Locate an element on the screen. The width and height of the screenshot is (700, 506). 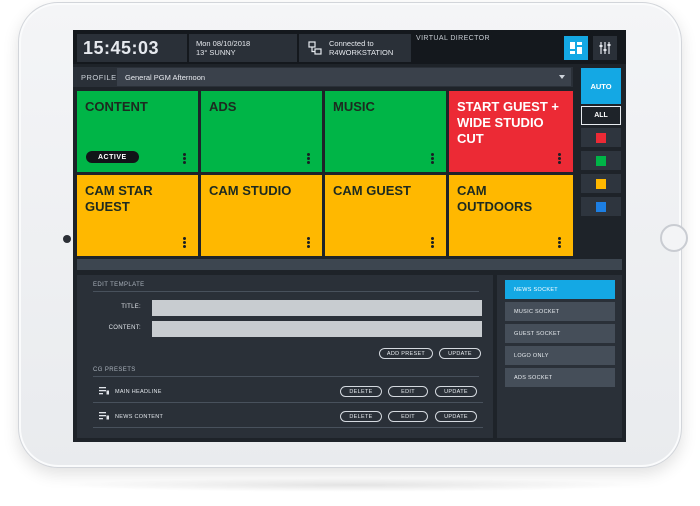
tile-title: MUSIC is located at coordinates (354, 106).